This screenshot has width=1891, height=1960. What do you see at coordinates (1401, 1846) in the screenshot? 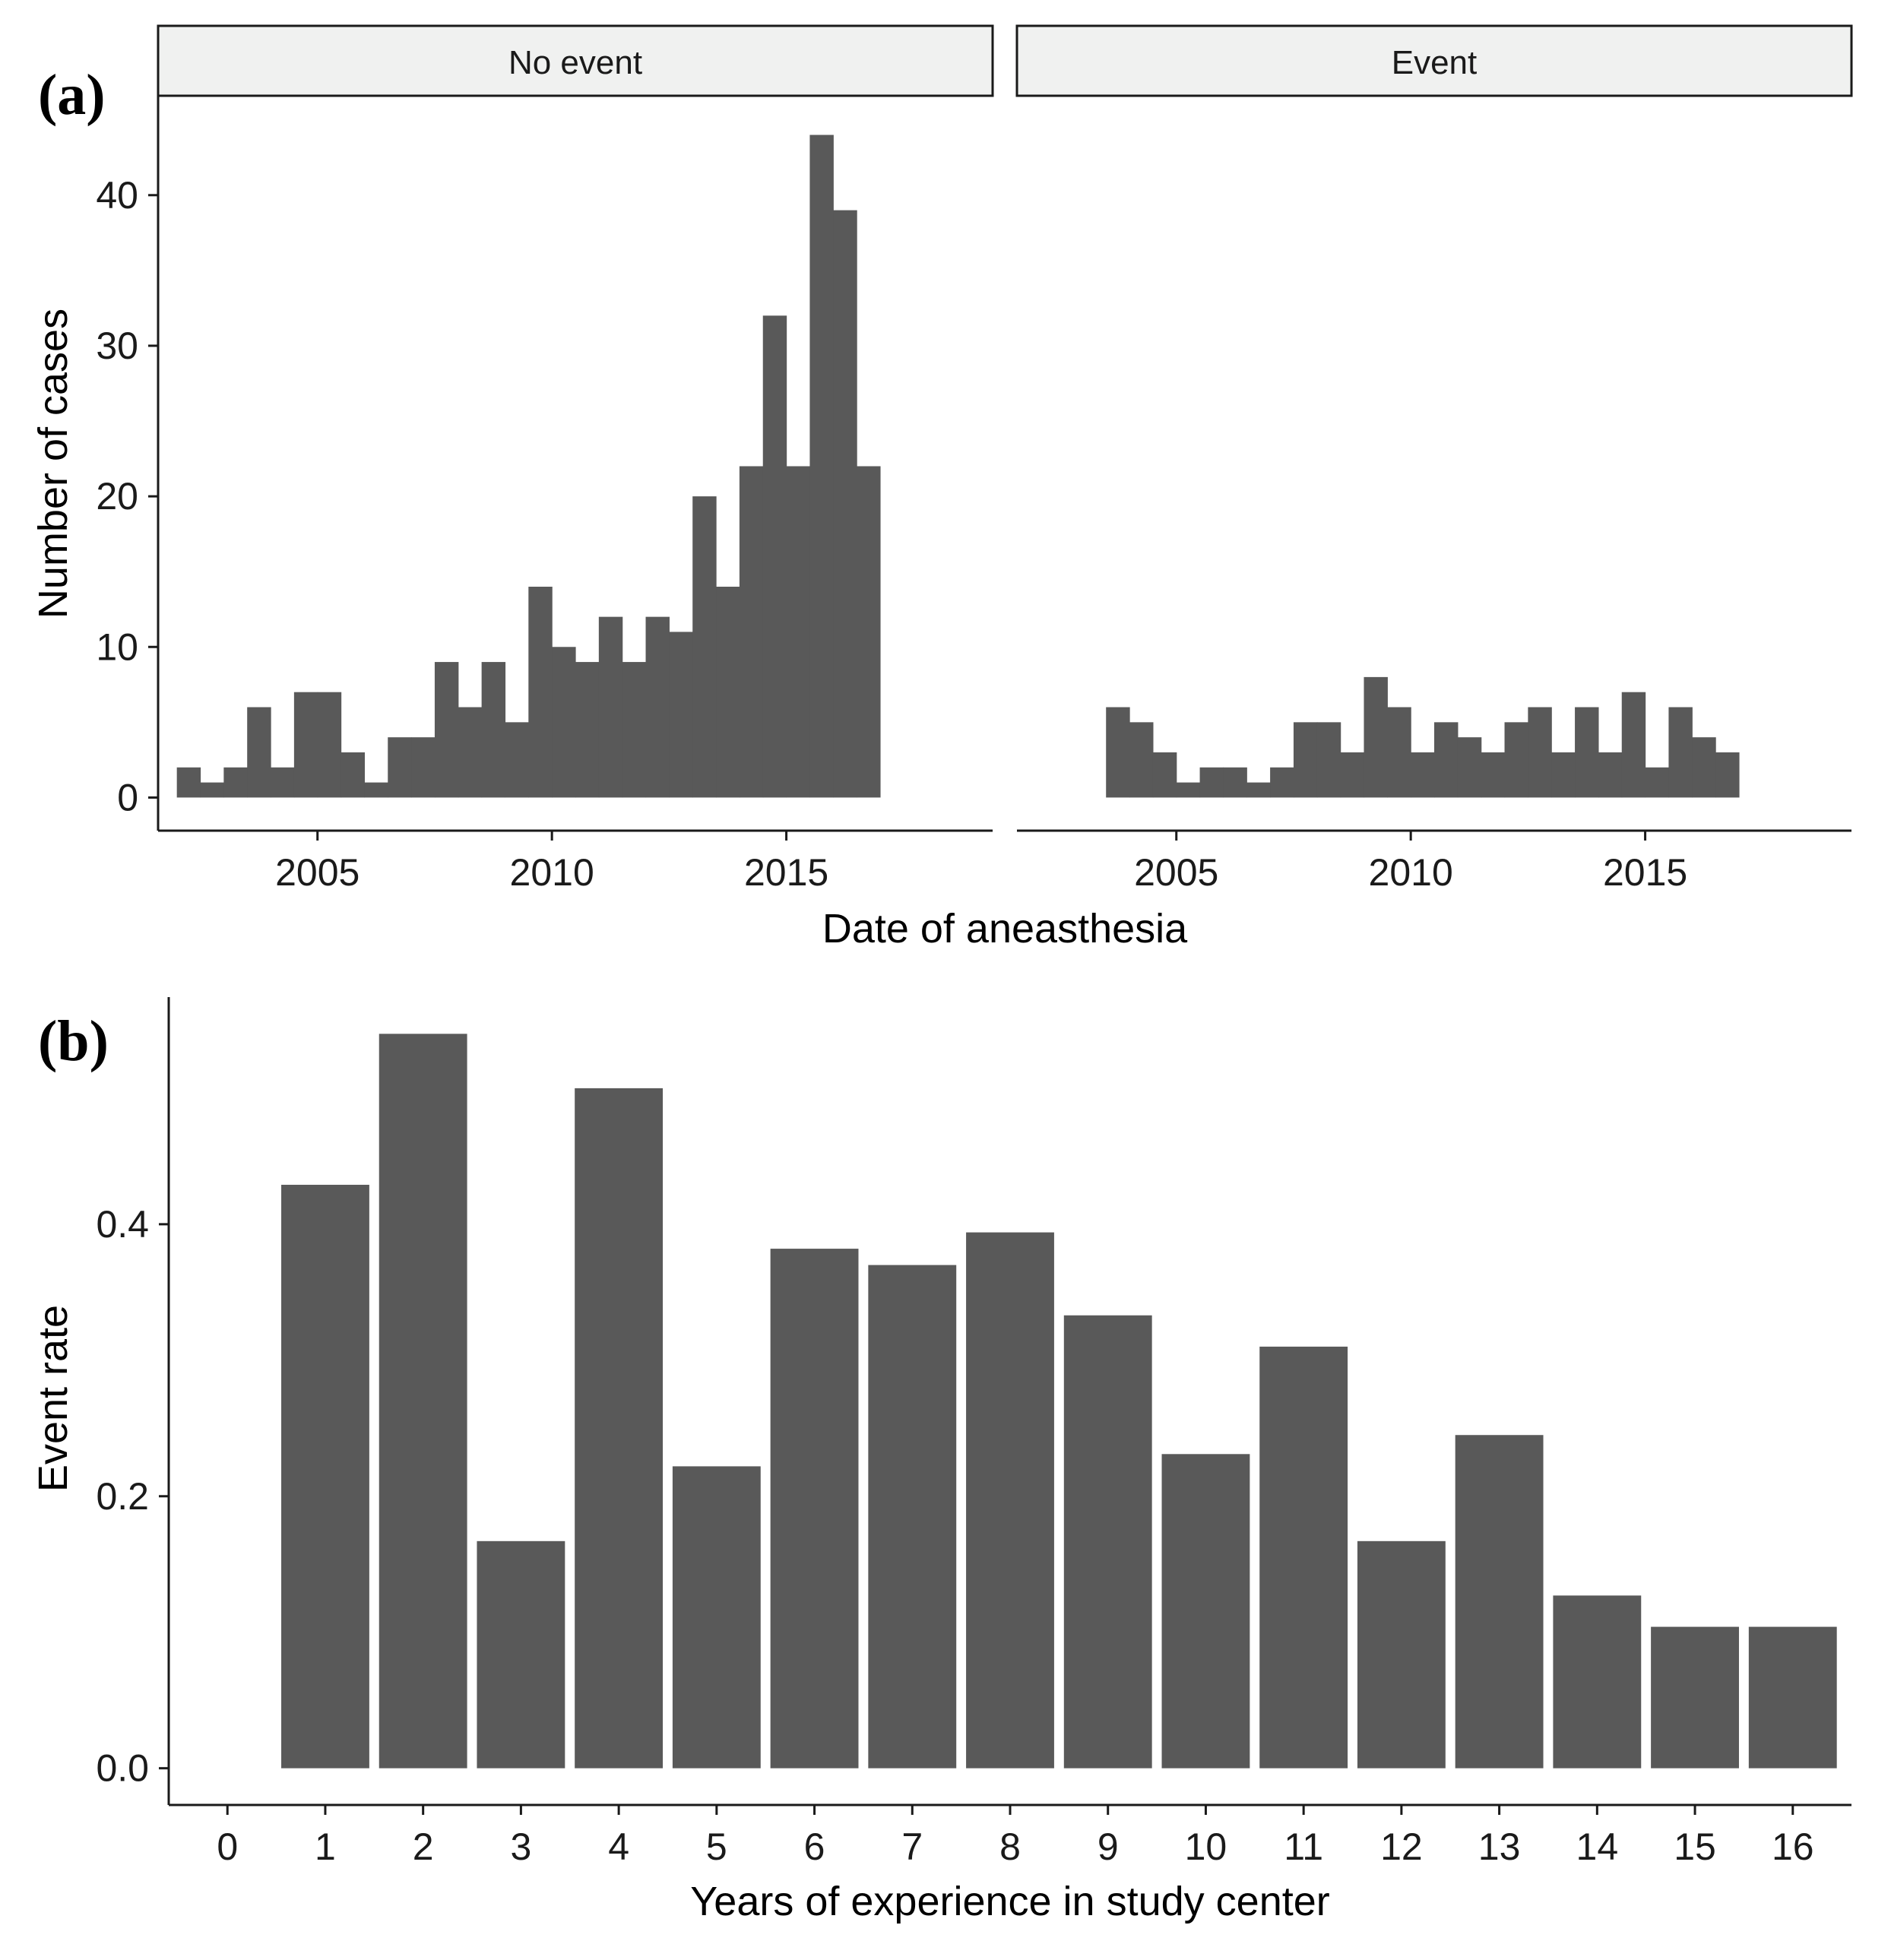
I see `x-tick-label-12: 12` at bounding box center [1401, 1846].